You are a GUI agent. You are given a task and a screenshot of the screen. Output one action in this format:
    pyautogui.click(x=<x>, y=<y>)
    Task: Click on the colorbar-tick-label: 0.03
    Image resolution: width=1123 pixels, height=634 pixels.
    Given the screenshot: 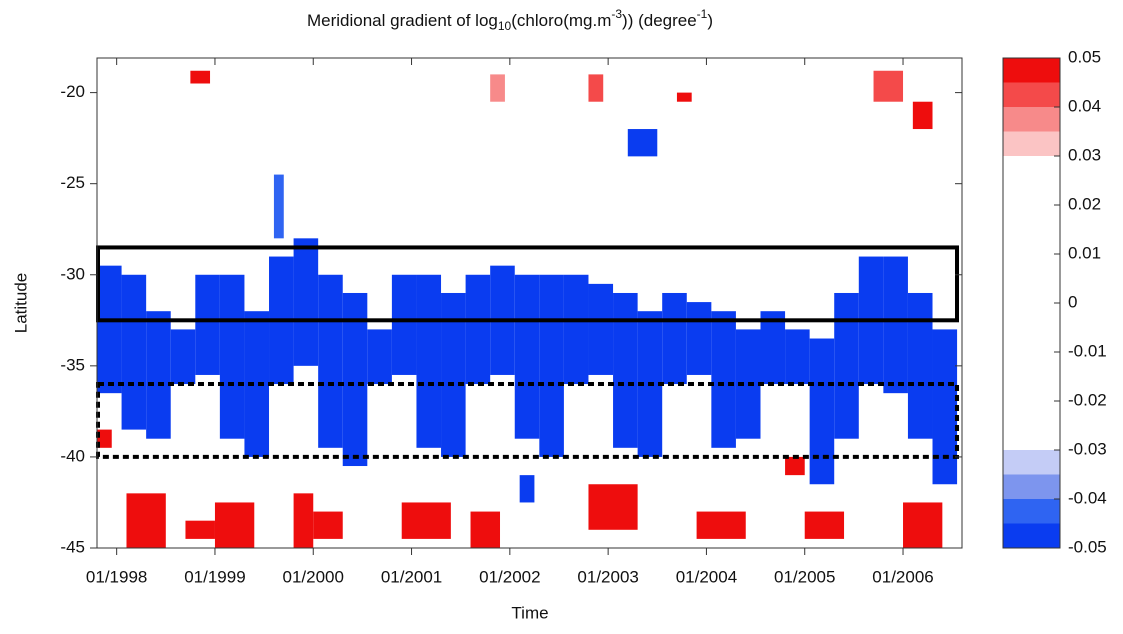 What is the action you would take?
    pyautogui.click(x=1084, y=154)
    